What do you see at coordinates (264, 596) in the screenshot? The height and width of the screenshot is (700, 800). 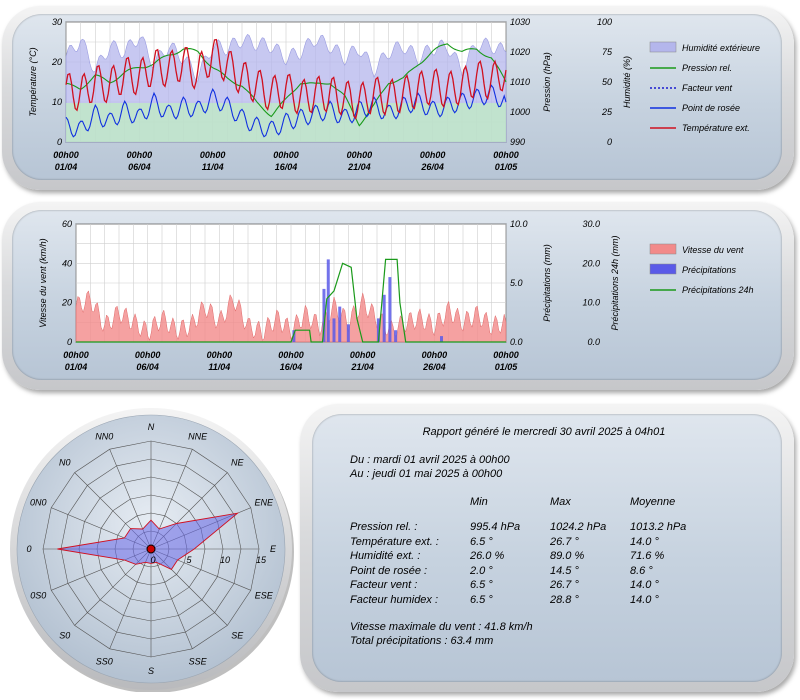 I see `rose-dir-ese: ESE` at bounding box center [264, 596].